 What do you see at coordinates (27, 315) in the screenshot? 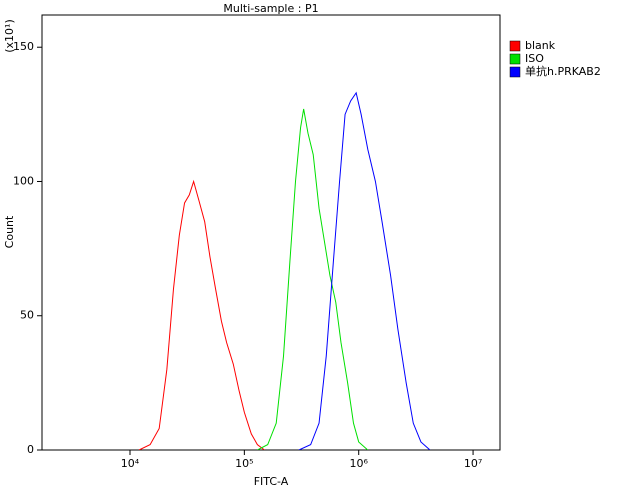
I see `y-tick-label: 50` at bounding box center [27, 315].